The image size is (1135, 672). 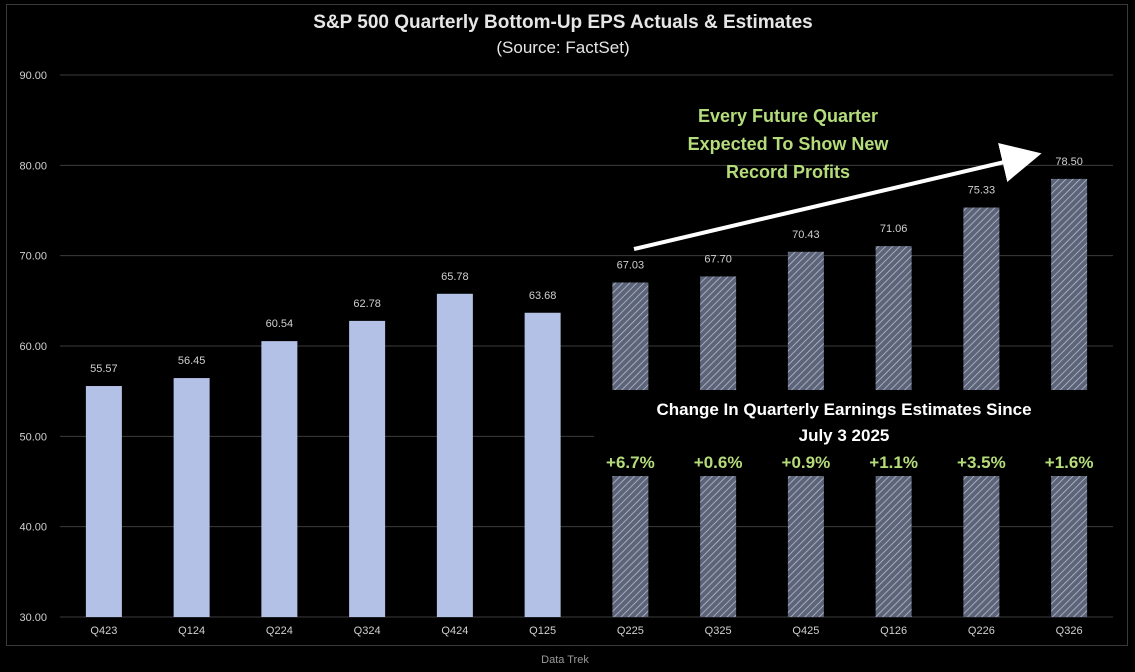 I want to click on y-tick-label: 60.00, so click(x=33, y=347).